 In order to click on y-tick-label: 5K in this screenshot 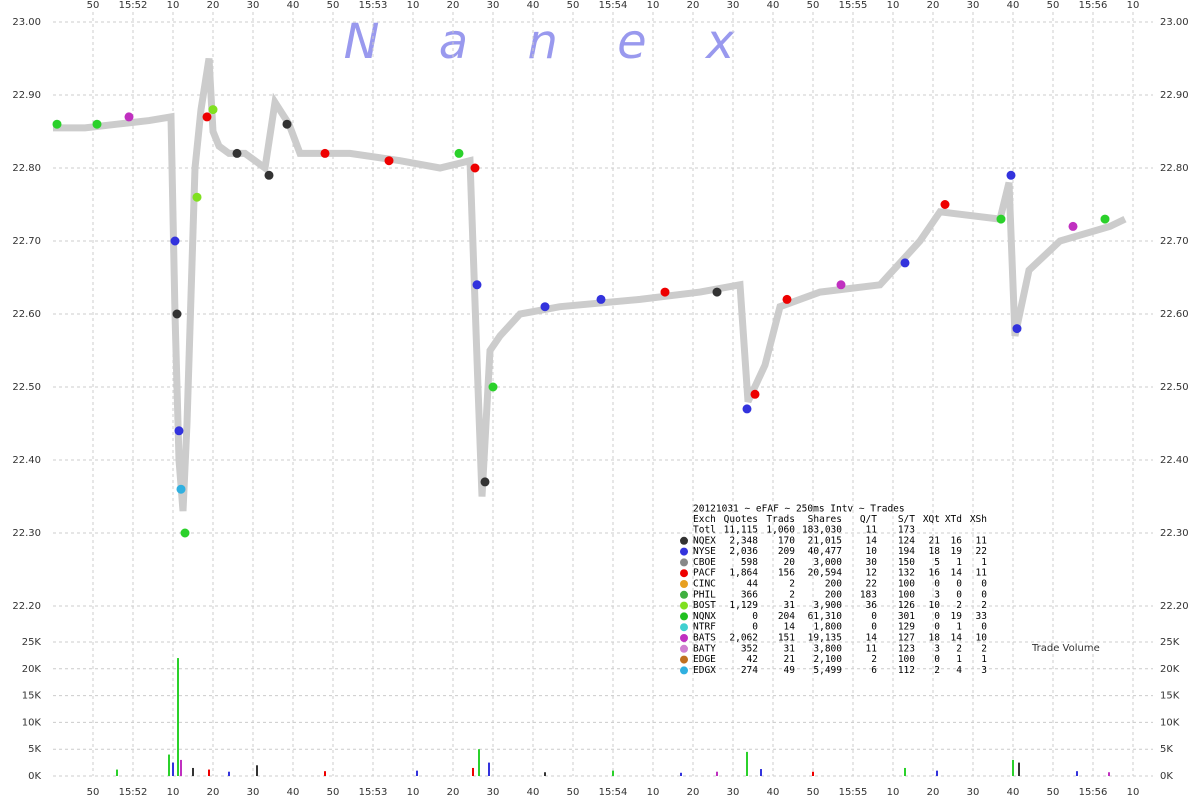, I will do `click(34, 749)`.